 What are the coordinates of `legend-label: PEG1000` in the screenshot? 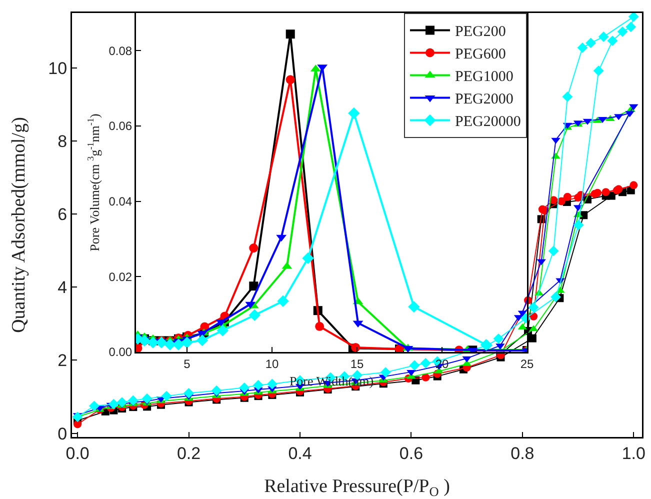 It's located at (484, 77).